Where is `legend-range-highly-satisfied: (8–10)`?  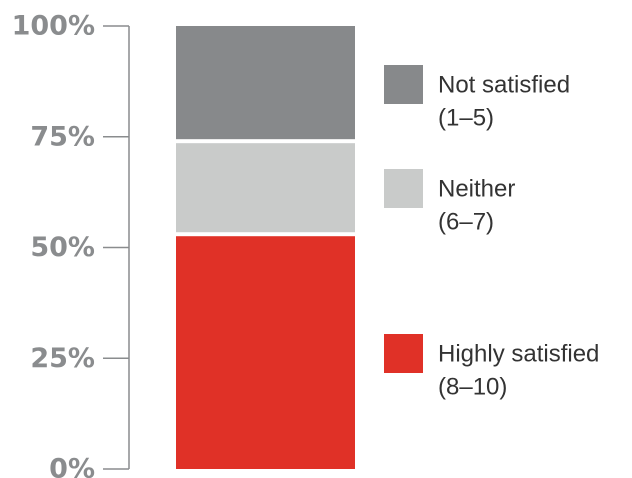 legend-range-highly-satisfied: (8–10) is located at coordinates (472, 387).